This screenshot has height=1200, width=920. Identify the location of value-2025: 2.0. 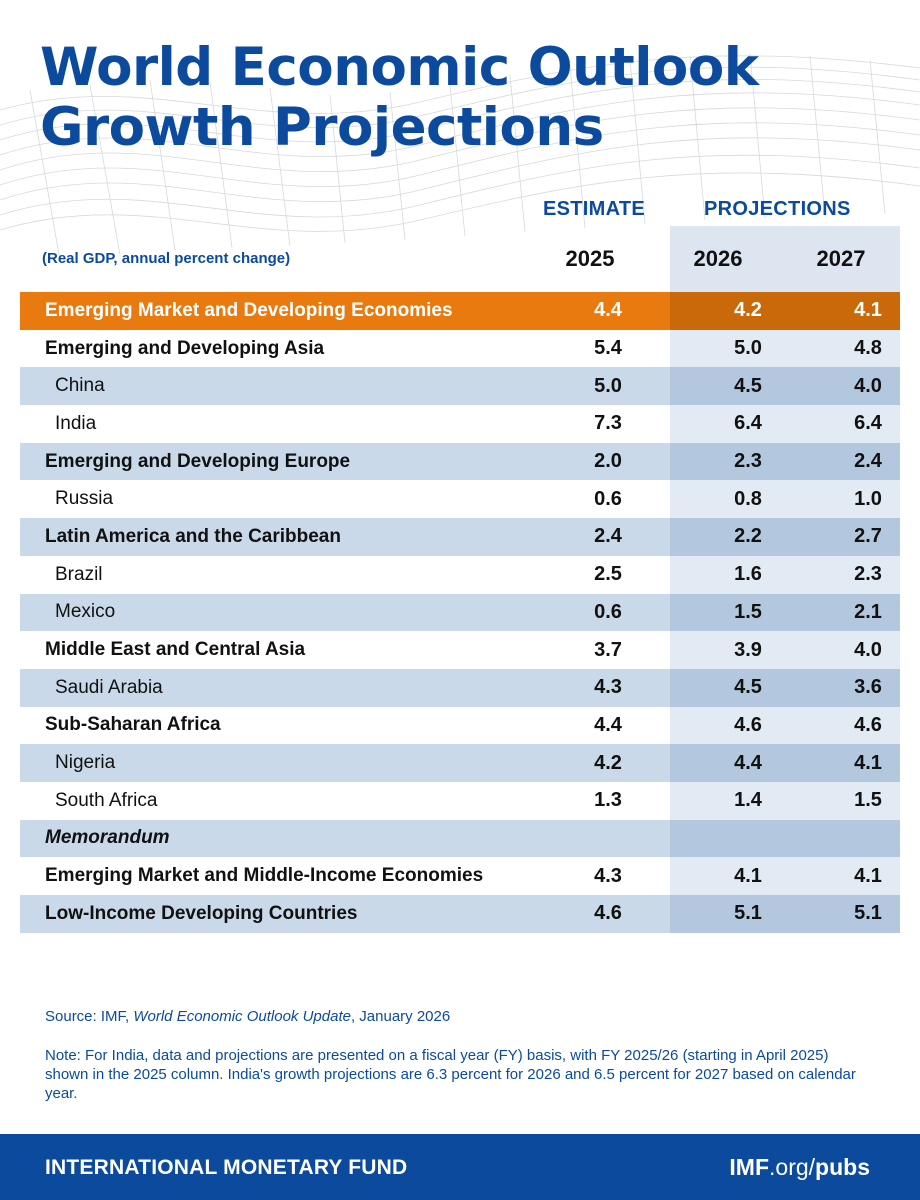
(608, 461).